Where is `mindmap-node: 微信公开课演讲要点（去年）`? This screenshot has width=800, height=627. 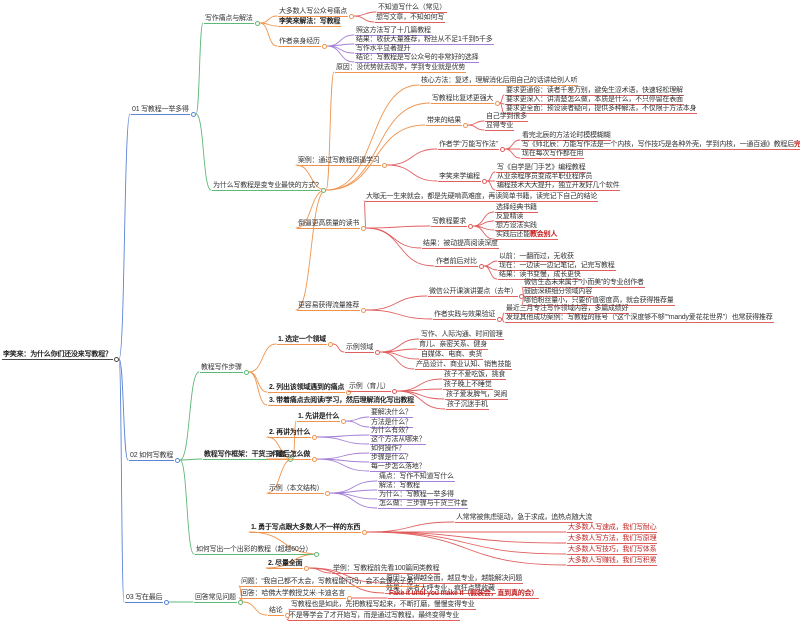 mindmap-node: 微信公开课演讲要点（去年） is located at coordinates (473, 292).